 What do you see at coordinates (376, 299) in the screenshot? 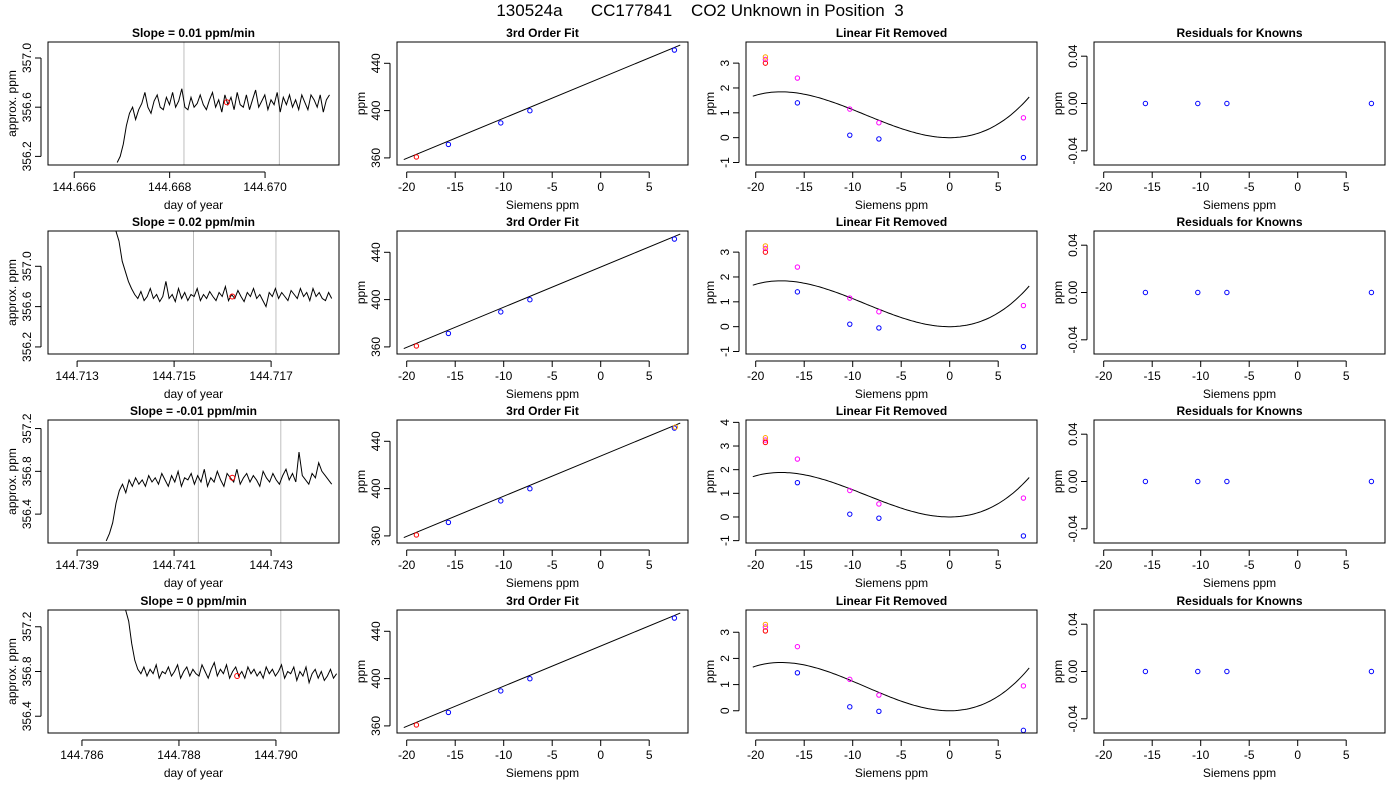
I see `y-tick-label: 400` at bounding box center [376, 299].